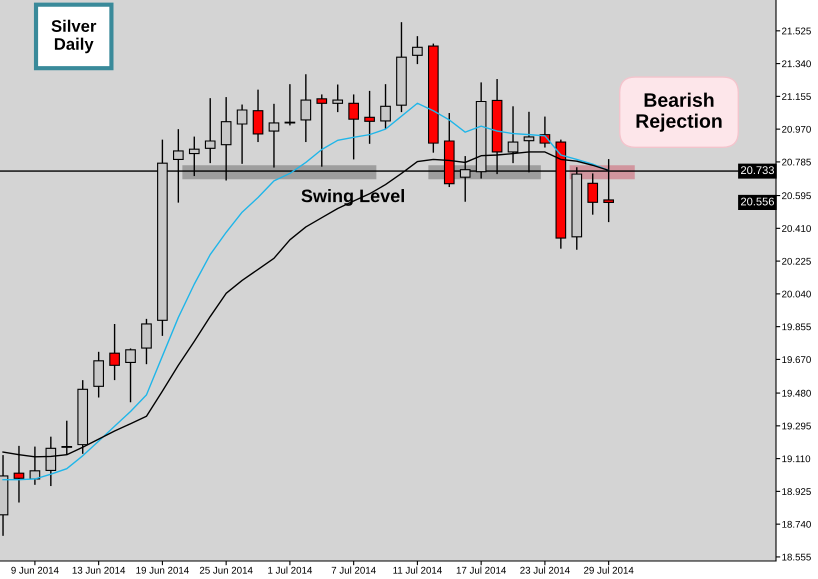 The height and width of the screenshot is (579, 818). Describe the element at coordinates (757, 202) in the screenshot. I see `text: 20.556` at that location.